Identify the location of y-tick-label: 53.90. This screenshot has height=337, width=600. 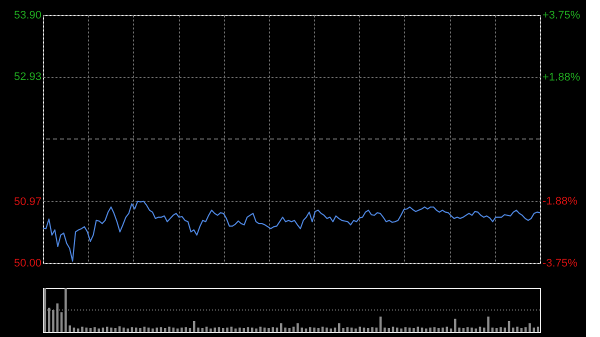
(28, 16).